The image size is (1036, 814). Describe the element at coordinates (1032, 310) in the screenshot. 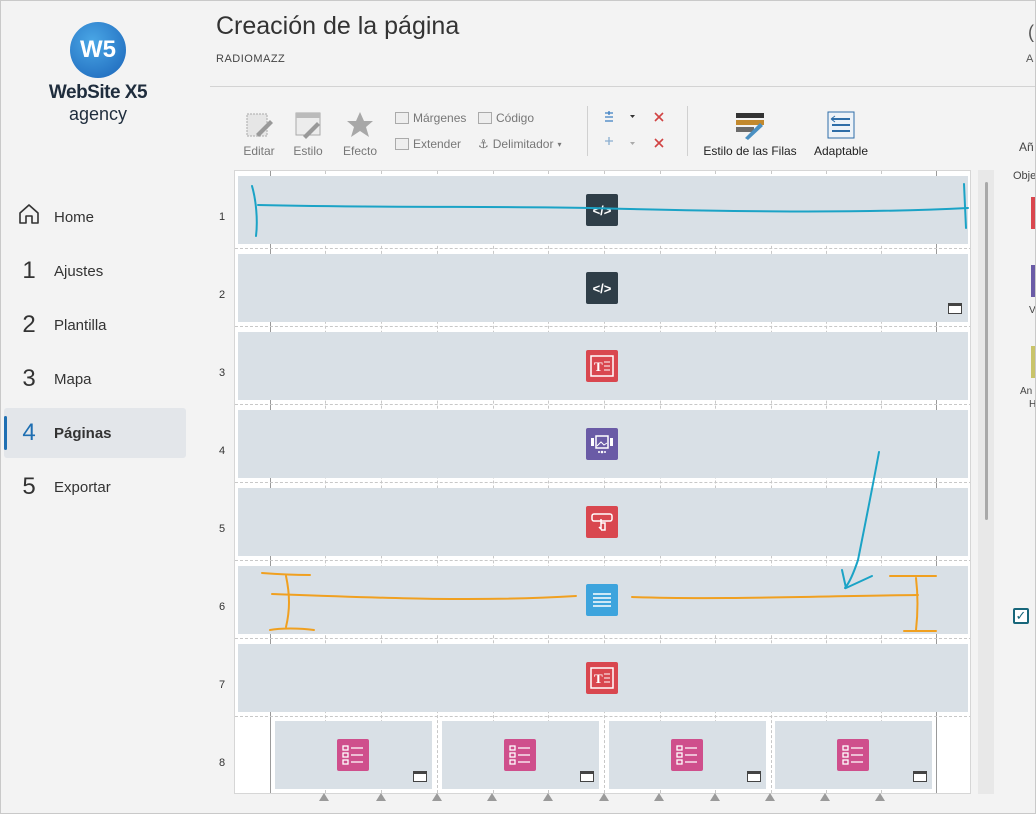

I see `object-label: V` at that location.